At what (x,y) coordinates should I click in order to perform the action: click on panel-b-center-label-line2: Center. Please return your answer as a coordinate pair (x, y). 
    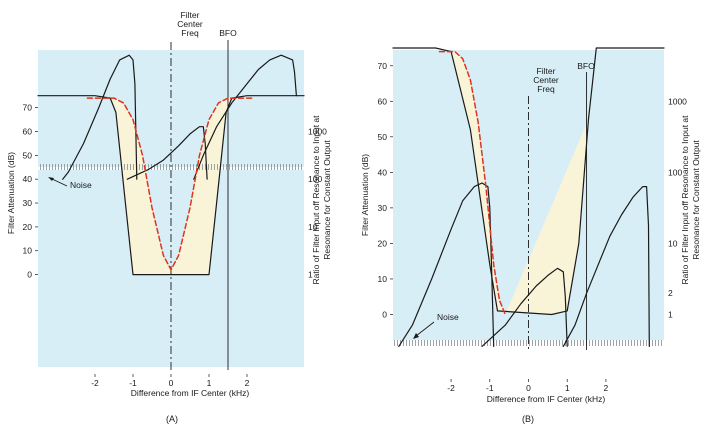
    Looking at the image, I should click on (546, 80).